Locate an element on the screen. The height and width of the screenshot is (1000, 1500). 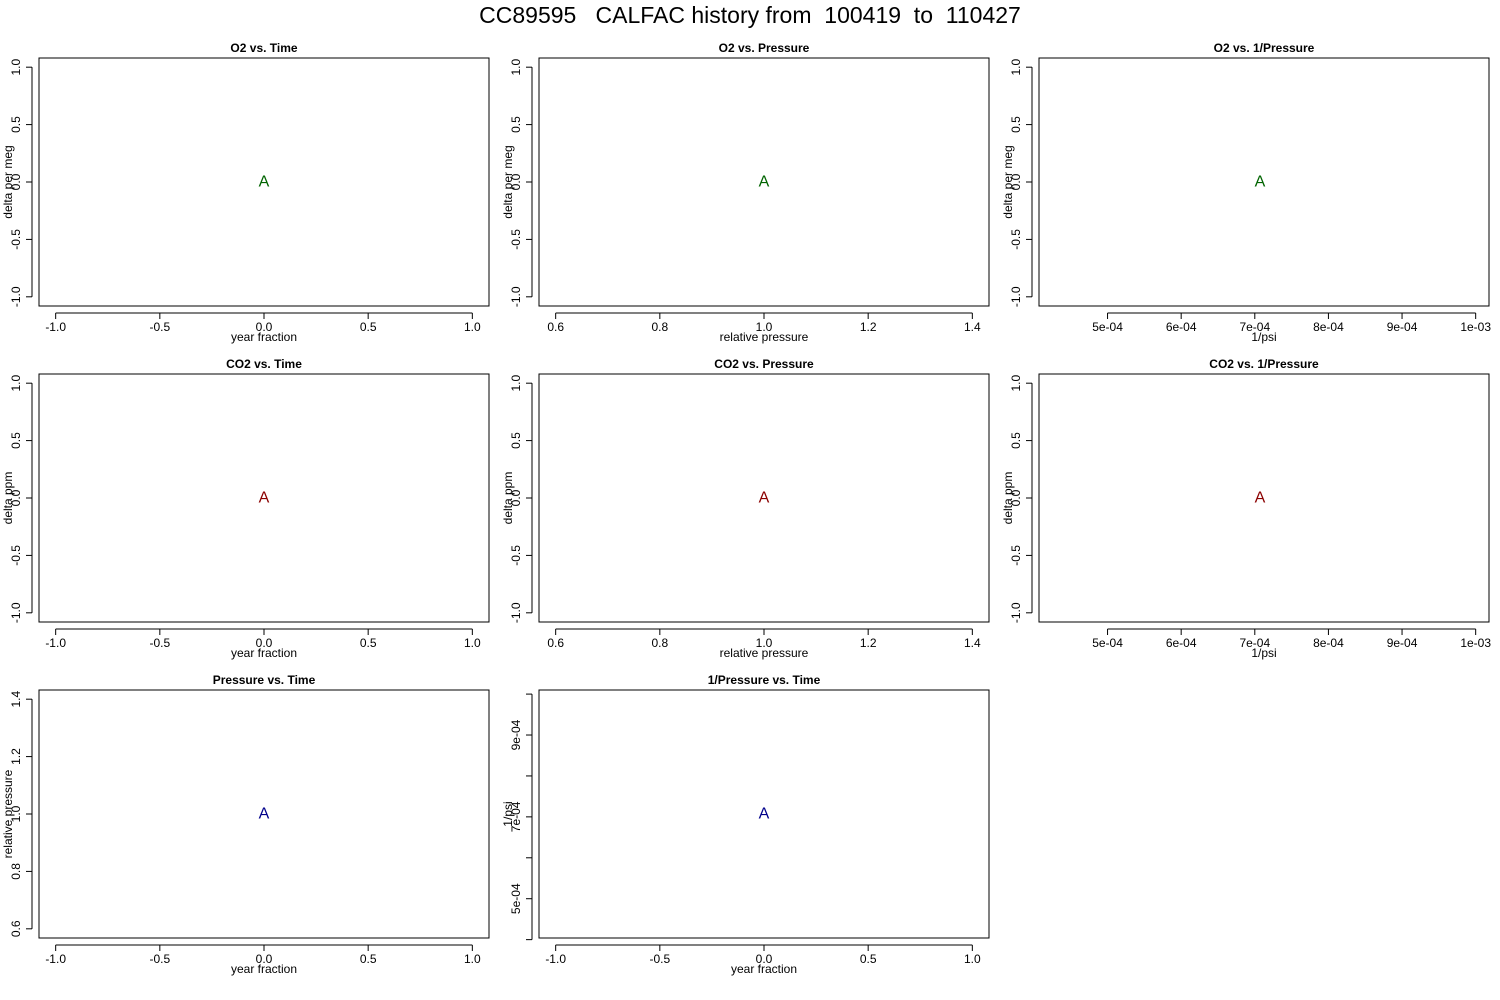
y-axis-label: 1/psi is located at coordinates (508, 813).